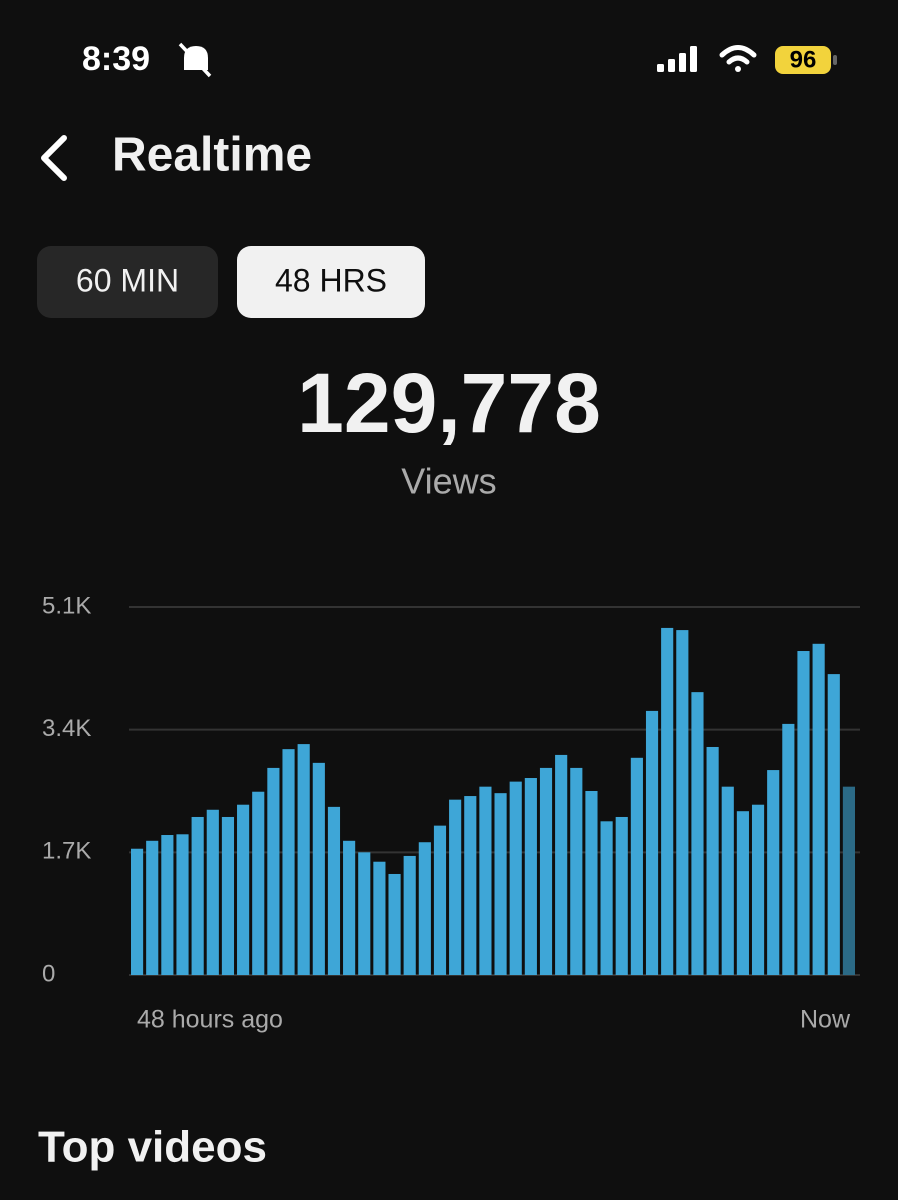  What do you see at coordinates (825, 1020) in the screenshot?
I see `x-tick-label: Now` at bounding box center [825, 1020].